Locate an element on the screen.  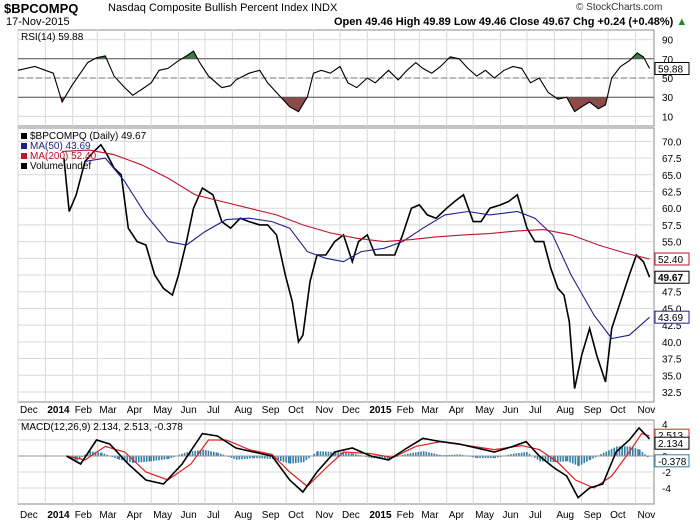
y-tick-label: 37.5 is located at coordinates (672, 360).